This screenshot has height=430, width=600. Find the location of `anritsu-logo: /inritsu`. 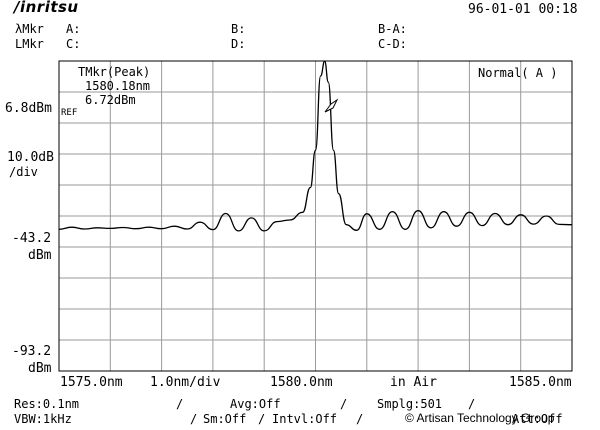

anritsu-logo: /inritsu is located at coordinates (46, 8).